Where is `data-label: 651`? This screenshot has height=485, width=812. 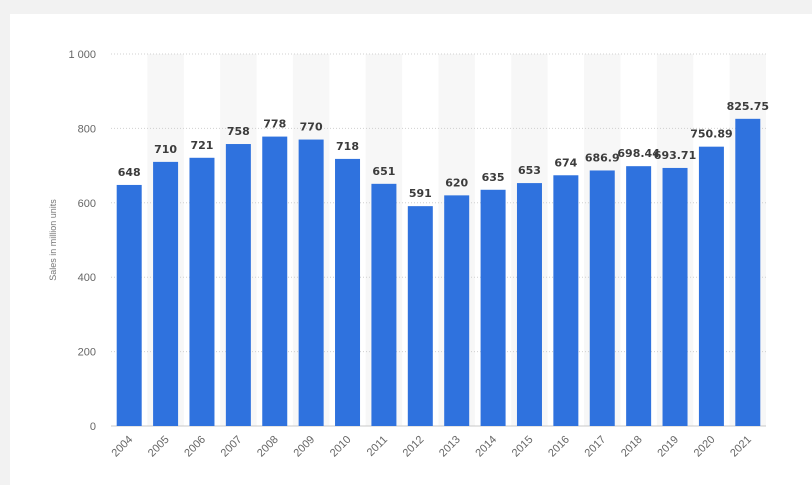 data-label: 651 is located at coordinates (383, 171).